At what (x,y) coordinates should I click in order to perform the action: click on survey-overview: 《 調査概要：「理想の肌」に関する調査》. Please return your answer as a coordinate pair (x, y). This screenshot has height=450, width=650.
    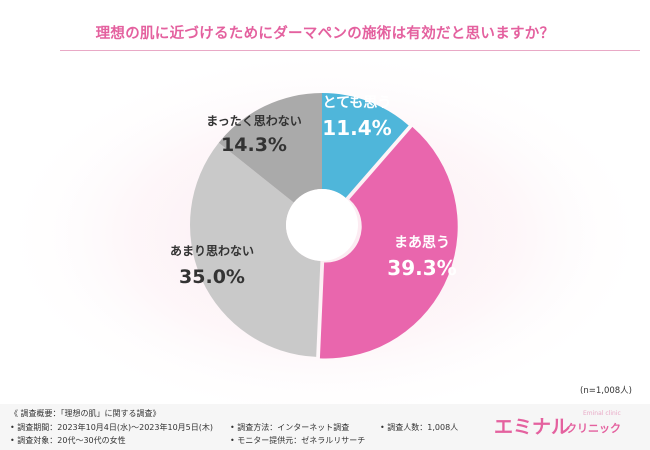
    Looking at the image, I should click on (85, 413).